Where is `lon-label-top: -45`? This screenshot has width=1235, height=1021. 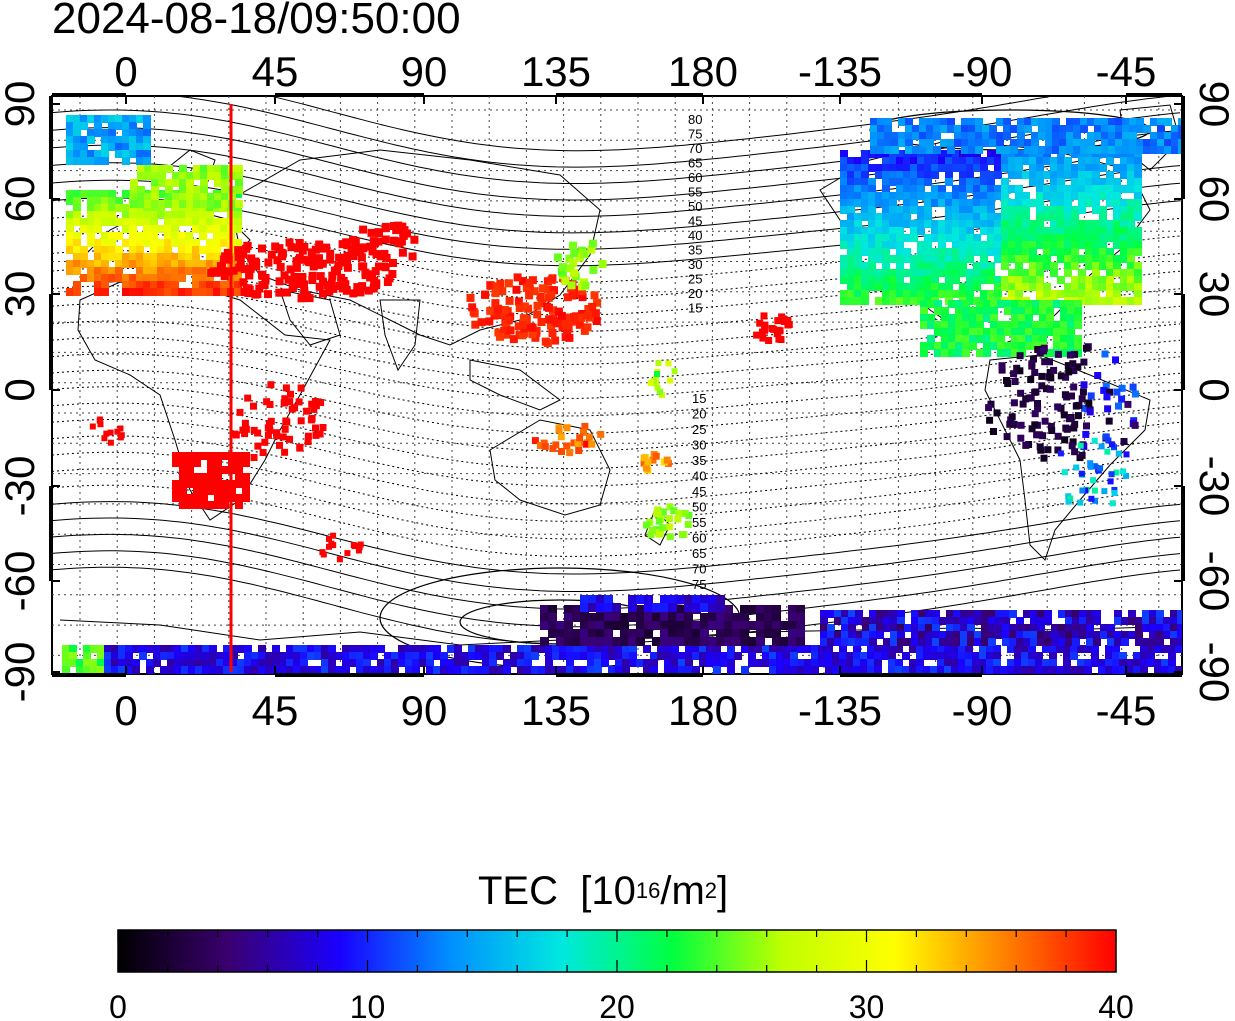
lon-label-top: -45 is located at coordinates (1126, 71).